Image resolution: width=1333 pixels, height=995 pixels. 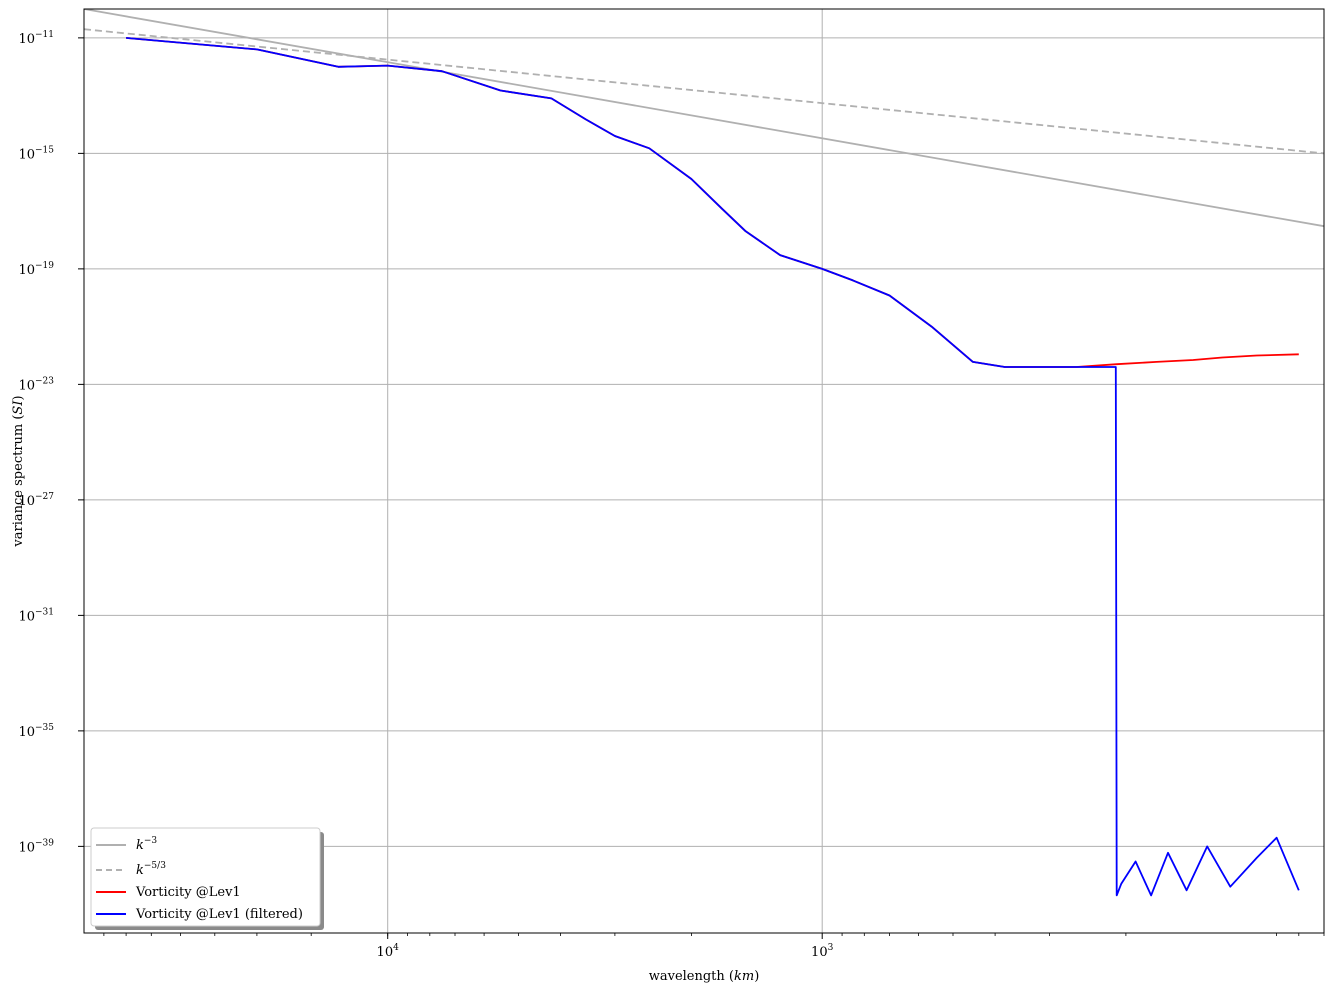 I want to click on y-tick-label-7: 10−39, so click(x=36, y=846).